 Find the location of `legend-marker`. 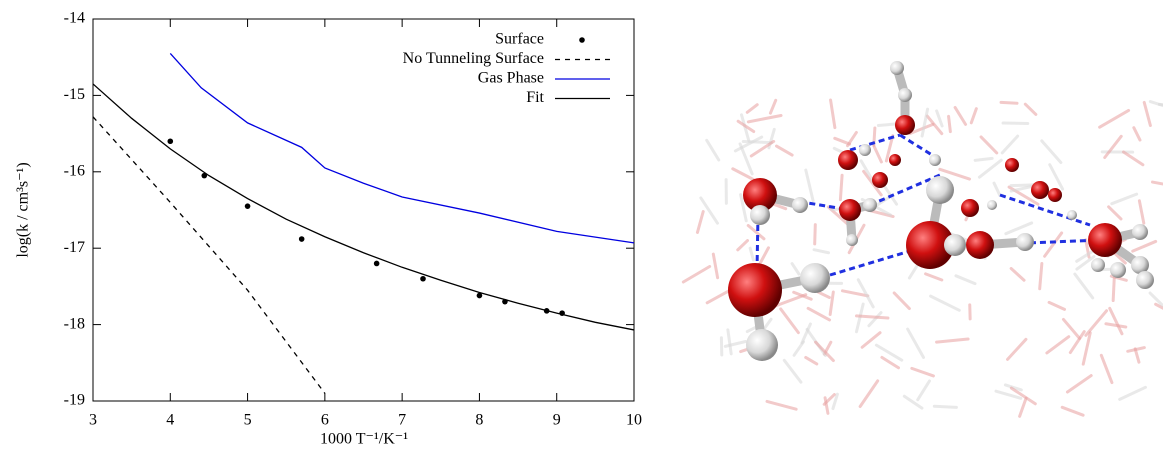

legend-marker is located at coordinates (582, 40).